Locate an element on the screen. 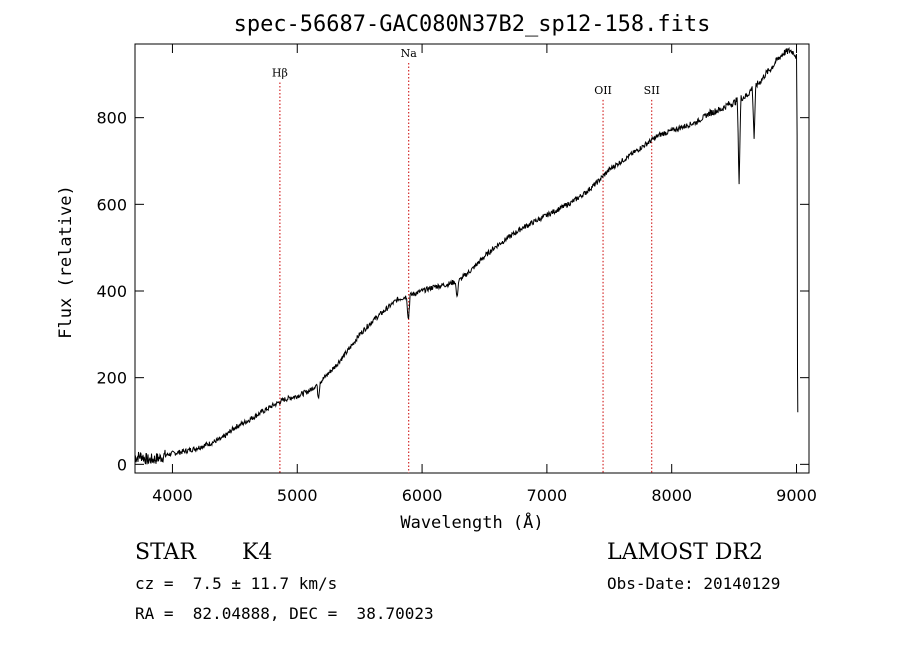 The image size is (900, 649). object-type: STAR is located at coordinates (165, 552).